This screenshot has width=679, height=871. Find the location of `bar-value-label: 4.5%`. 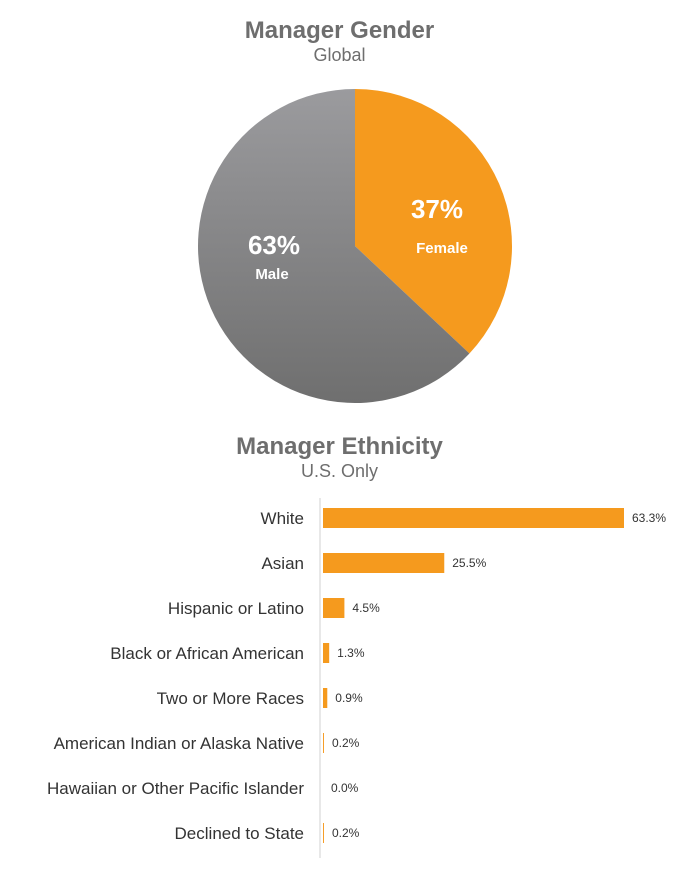

bar-value-label: 4.5% is located at coordinates (366, 608).